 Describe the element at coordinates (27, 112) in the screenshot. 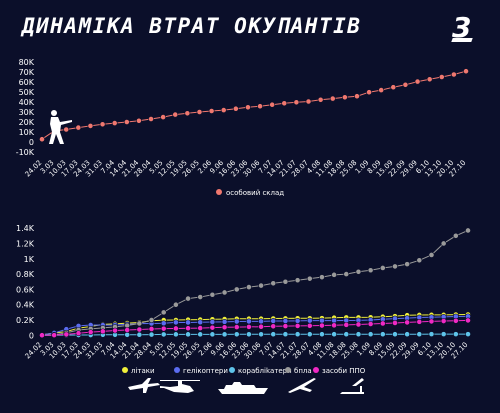

I see `y-tick-label: 30K` at that location.